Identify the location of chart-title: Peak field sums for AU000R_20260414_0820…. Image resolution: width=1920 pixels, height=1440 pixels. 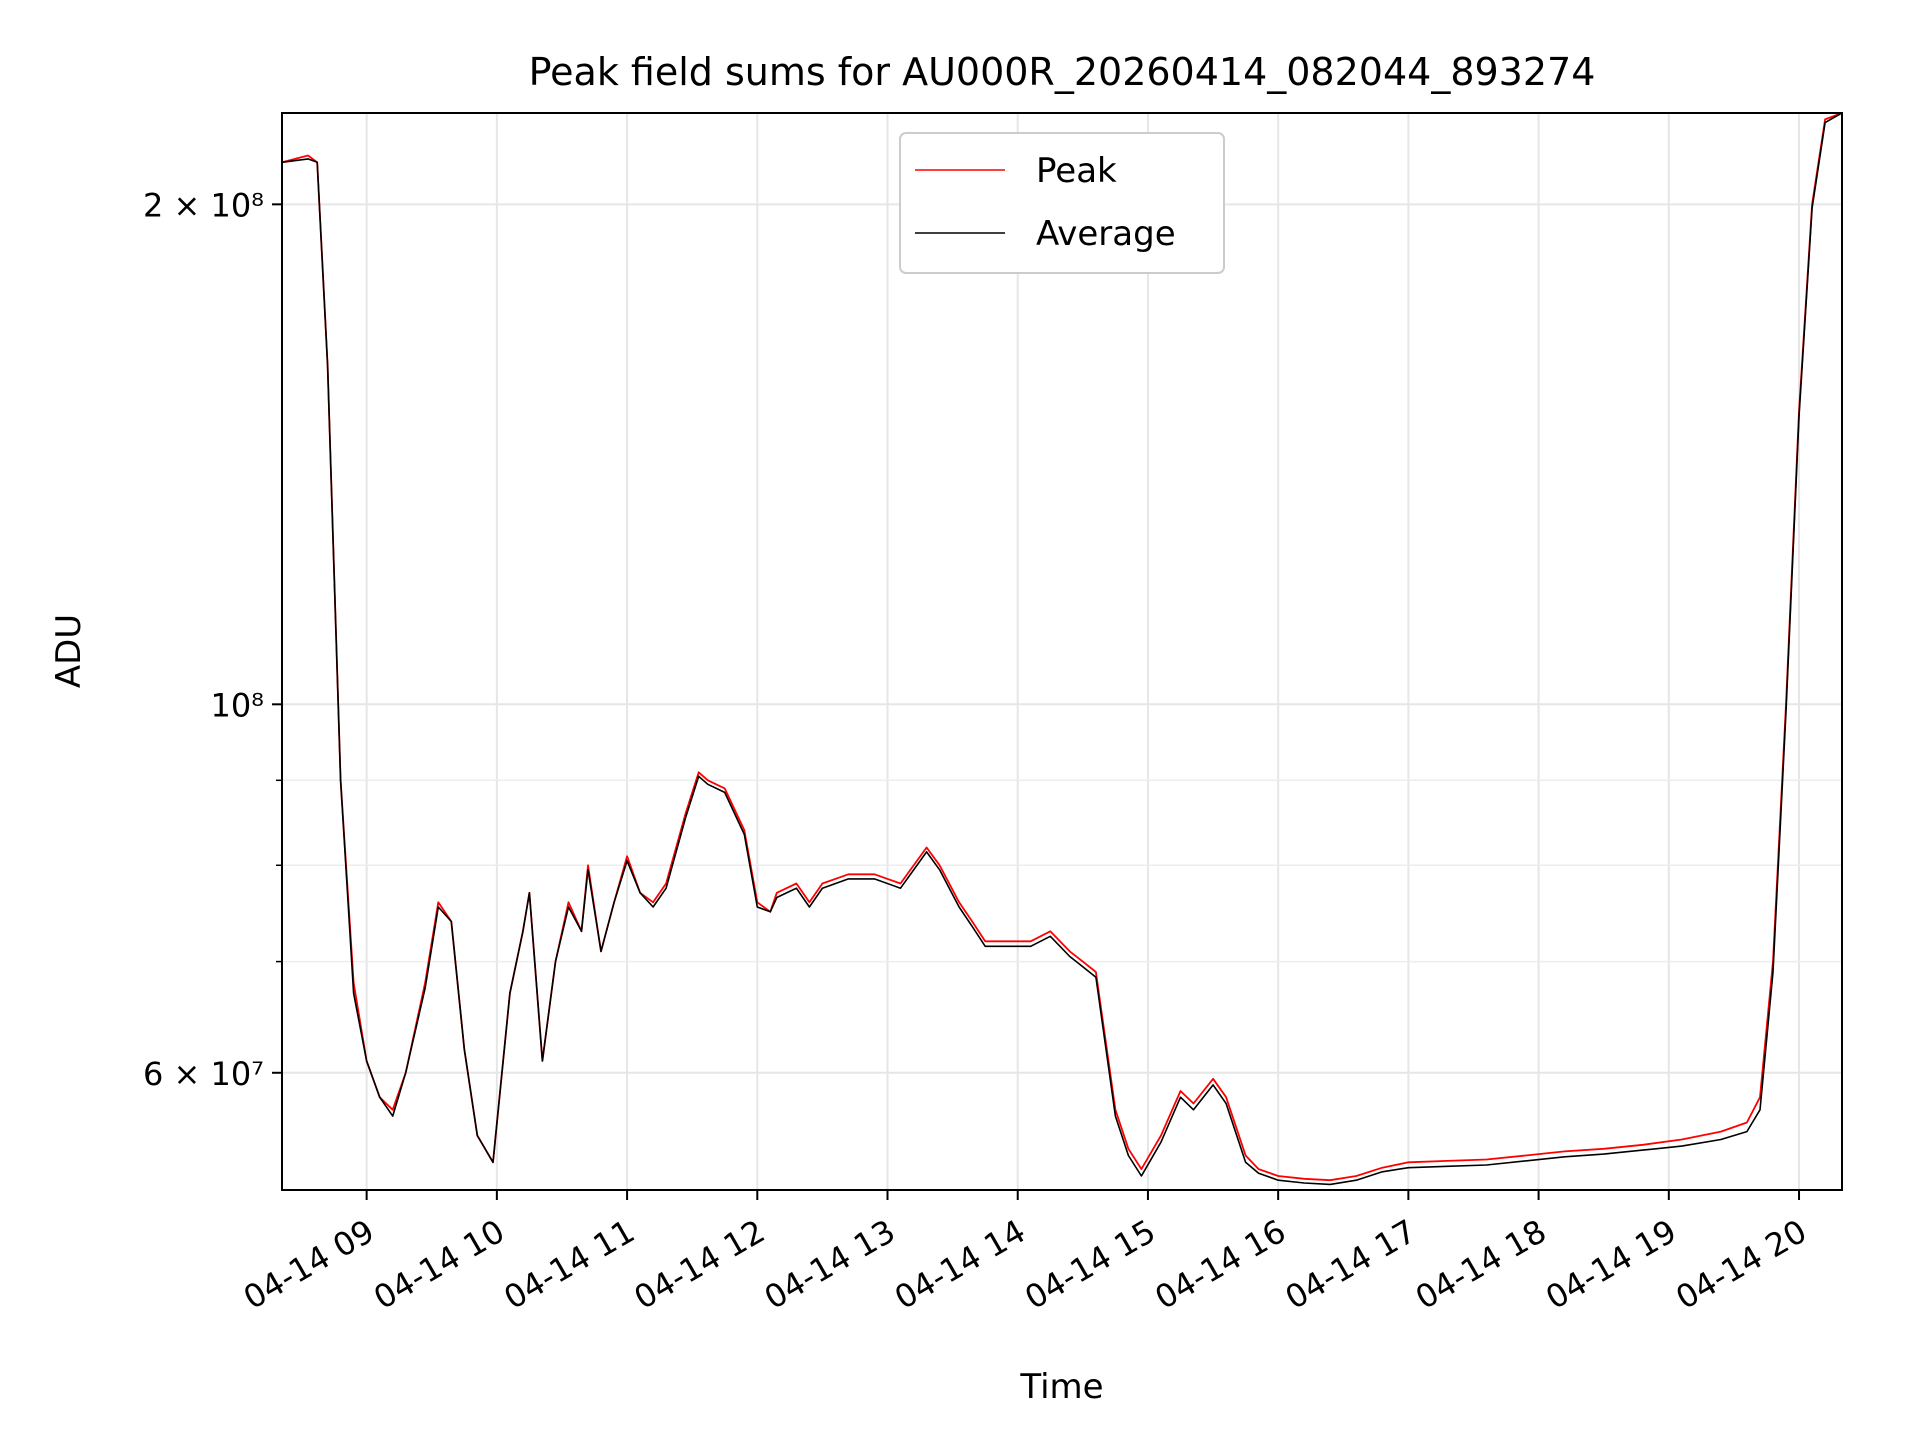
(1062, 72).